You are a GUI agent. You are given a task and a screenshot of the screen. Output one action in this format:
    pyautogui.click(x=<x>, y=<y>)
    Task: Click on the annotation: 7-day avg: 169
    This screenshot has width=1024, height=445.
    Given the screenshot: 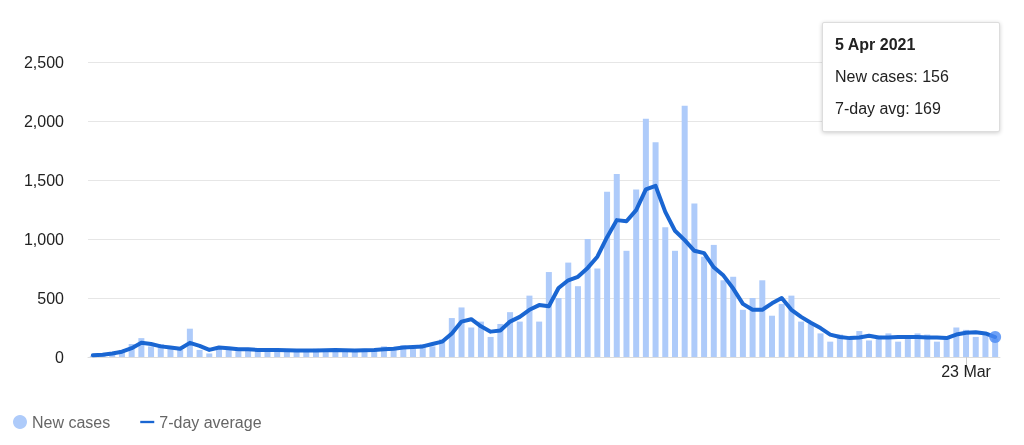 What is the action you would take?
    pyautogui.click(x=888, y=109)
    